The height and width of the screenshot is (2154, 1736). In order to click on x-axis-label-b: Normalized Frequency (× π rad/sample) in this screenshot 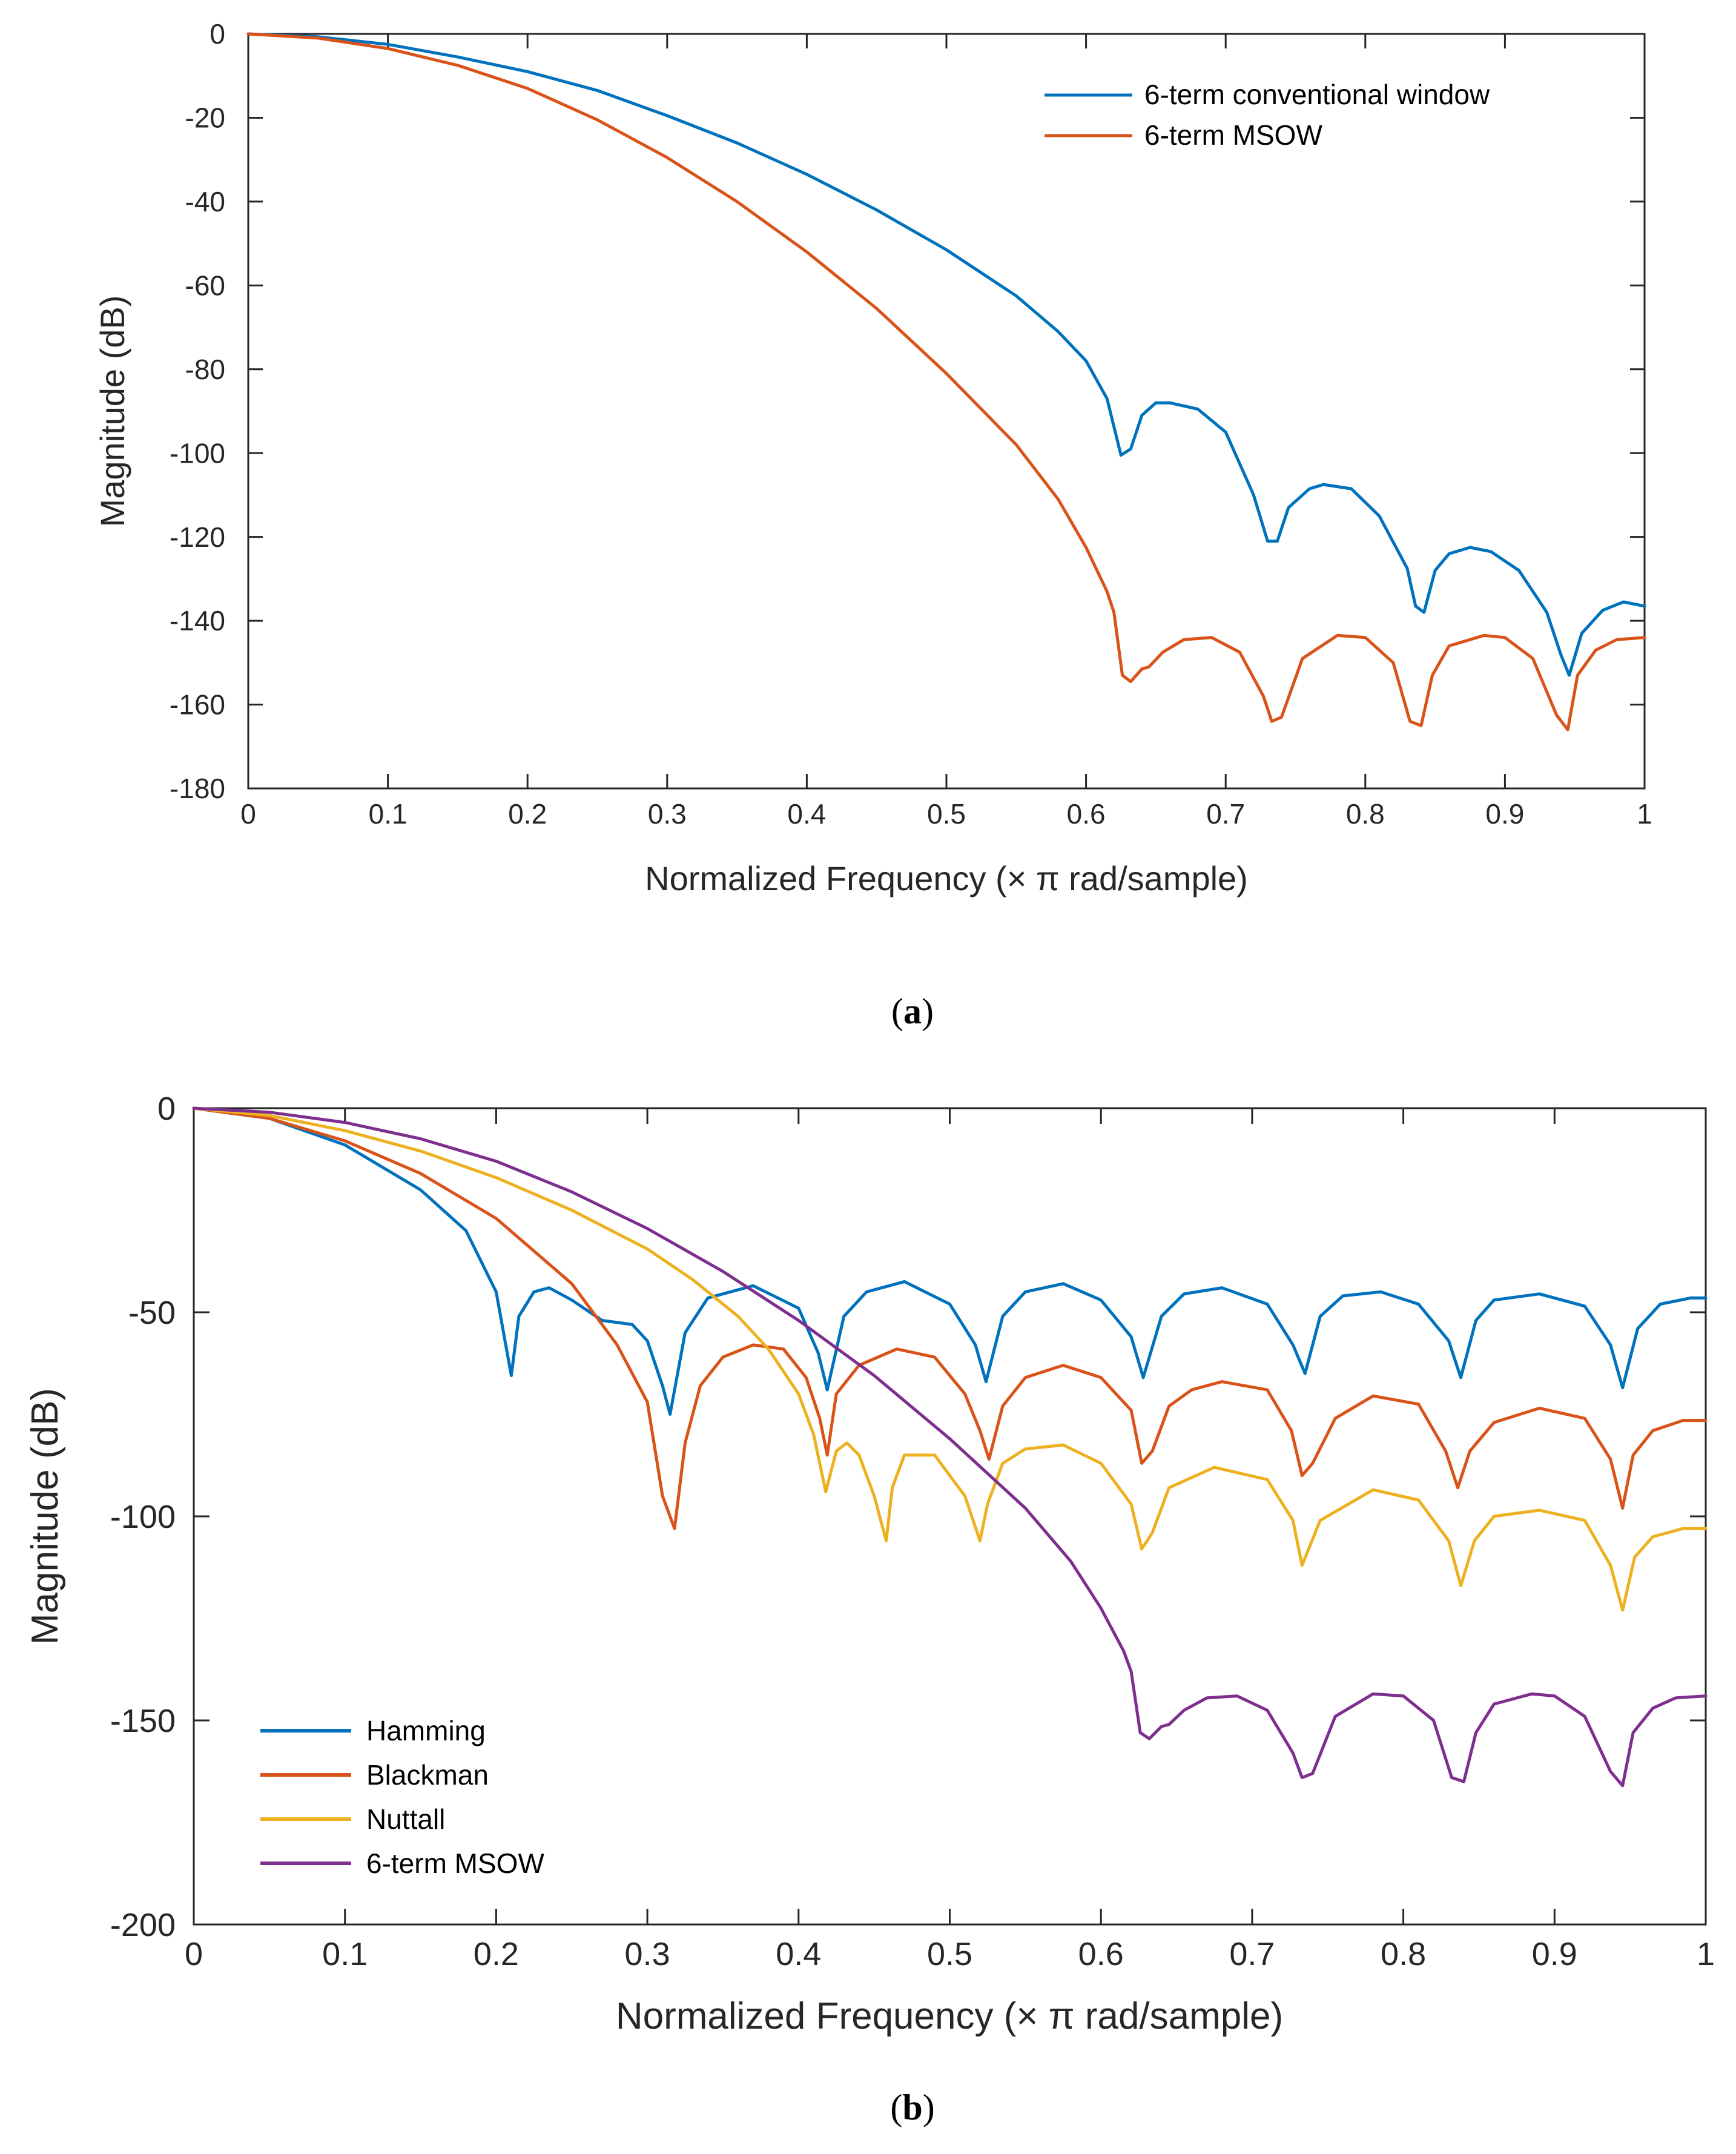, I will do `click(949, 2016)`.